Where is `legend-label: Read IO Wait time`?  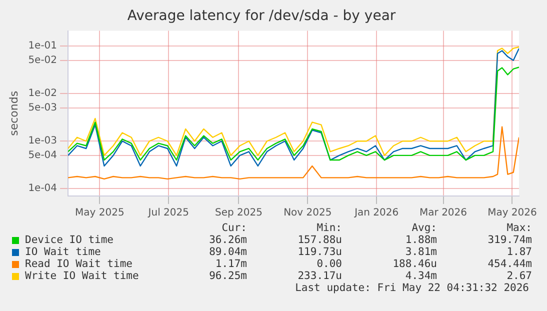
legend-label: Read IO Wait time is located at coordinates (79, 264).